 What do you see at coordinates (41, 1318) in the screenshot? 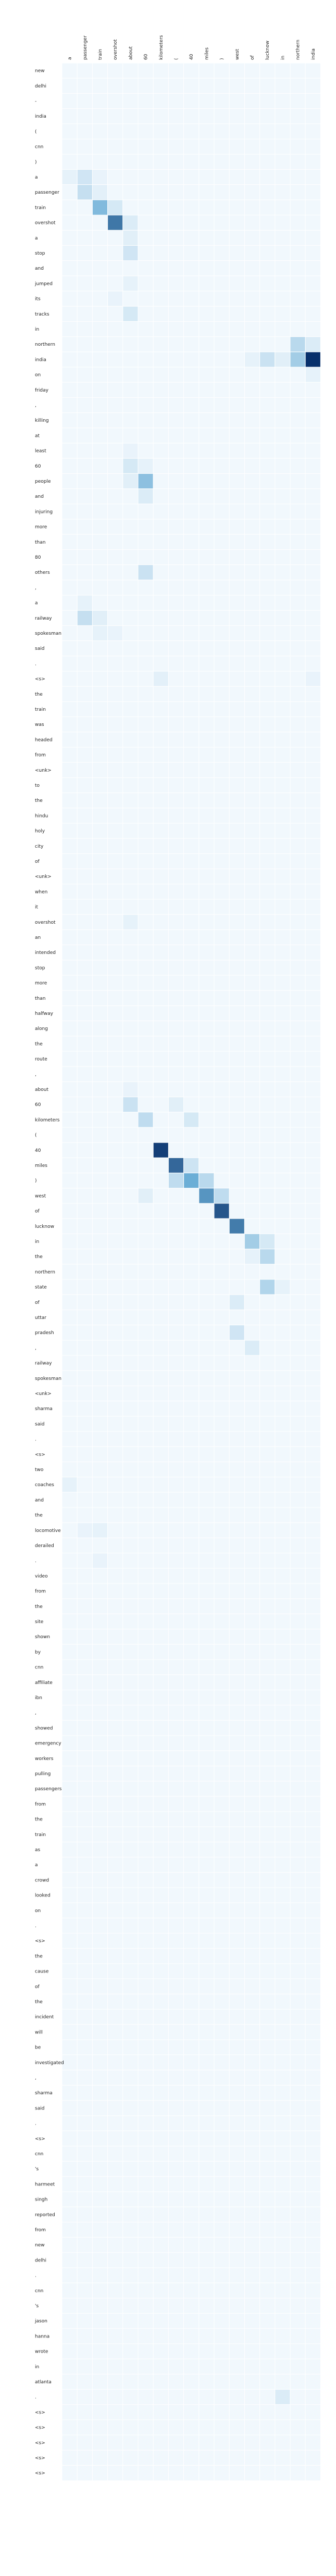
I see `y-tick-label: uttar` at bounding box center [41, 1318].